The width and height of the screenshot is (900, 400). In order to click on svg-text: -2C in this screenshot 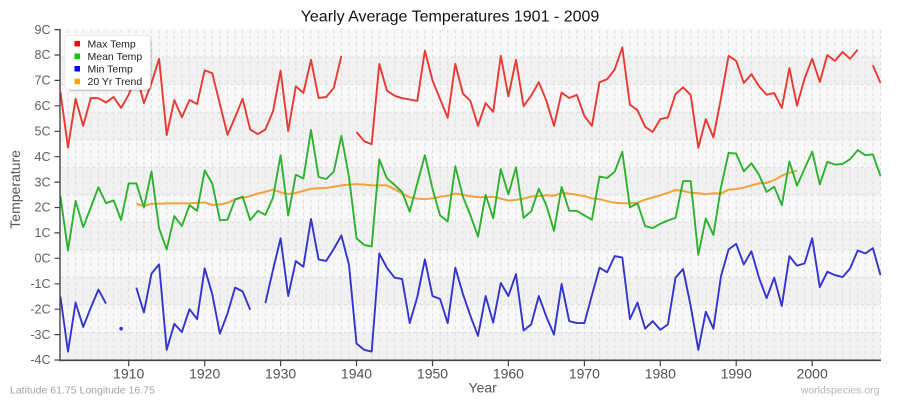, I will do `click(40, 309)`.